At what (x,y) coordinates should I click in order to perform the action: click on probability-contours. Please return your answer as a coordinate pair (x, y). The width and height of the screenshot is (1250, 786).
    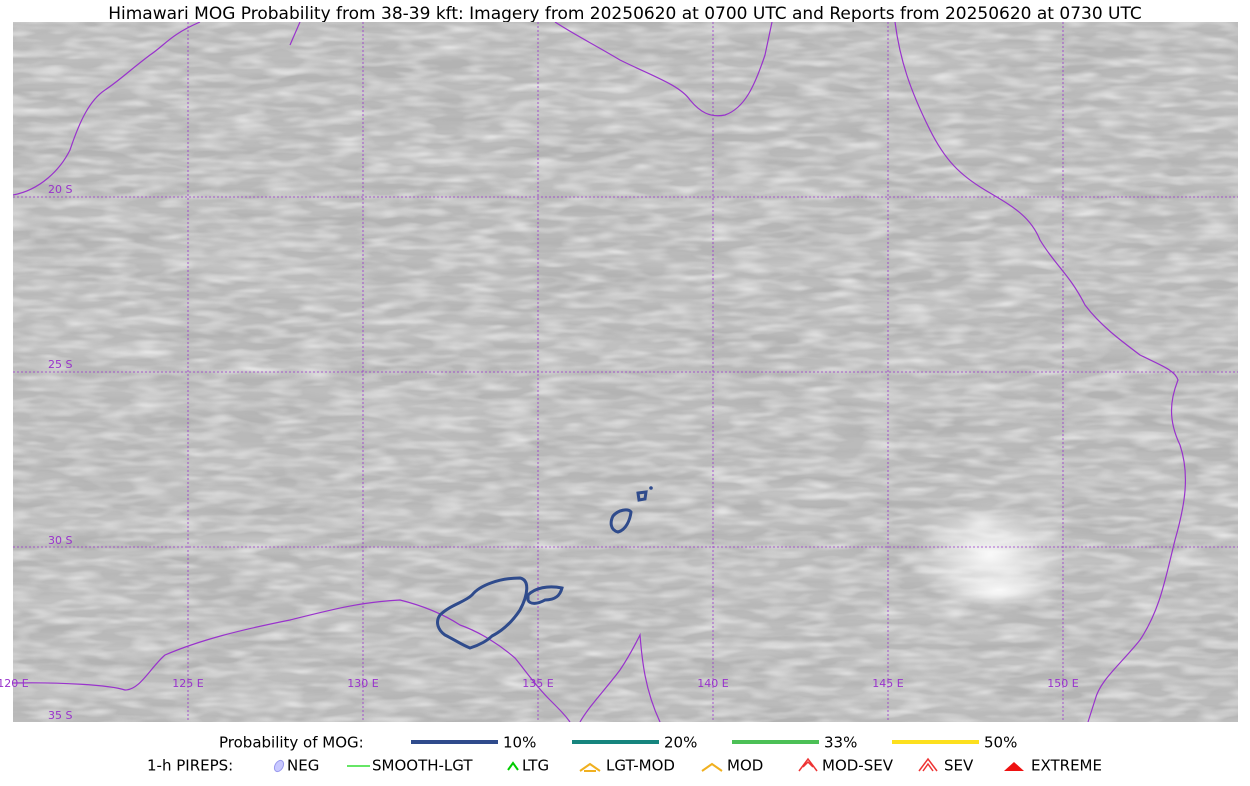
    Looking at the image, I should click on (544, 568).